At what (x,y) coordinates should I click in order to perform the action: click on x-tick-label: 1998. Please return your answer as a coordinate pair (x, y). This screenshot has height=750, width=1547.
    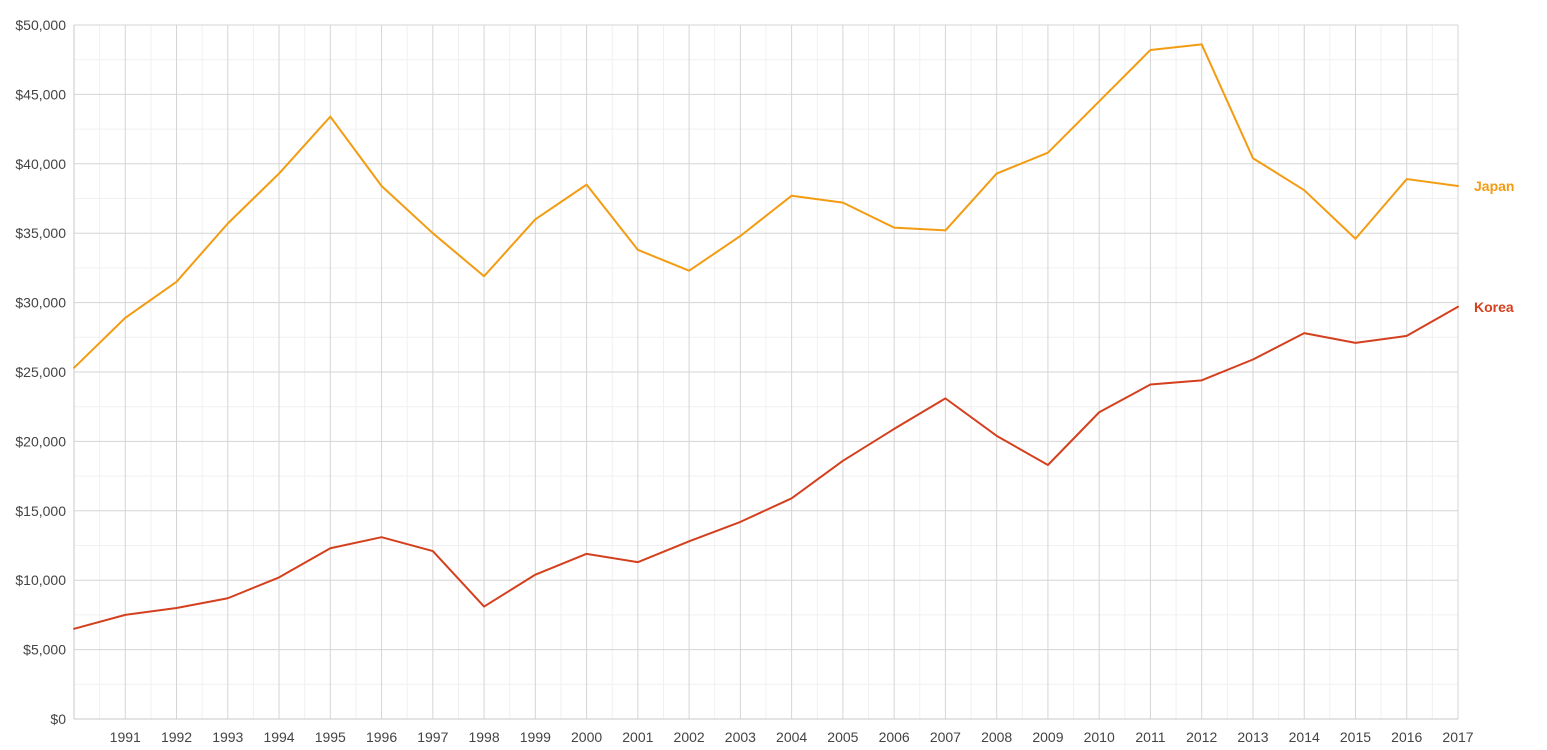
    Looking at the image, I should click on (483, 737).